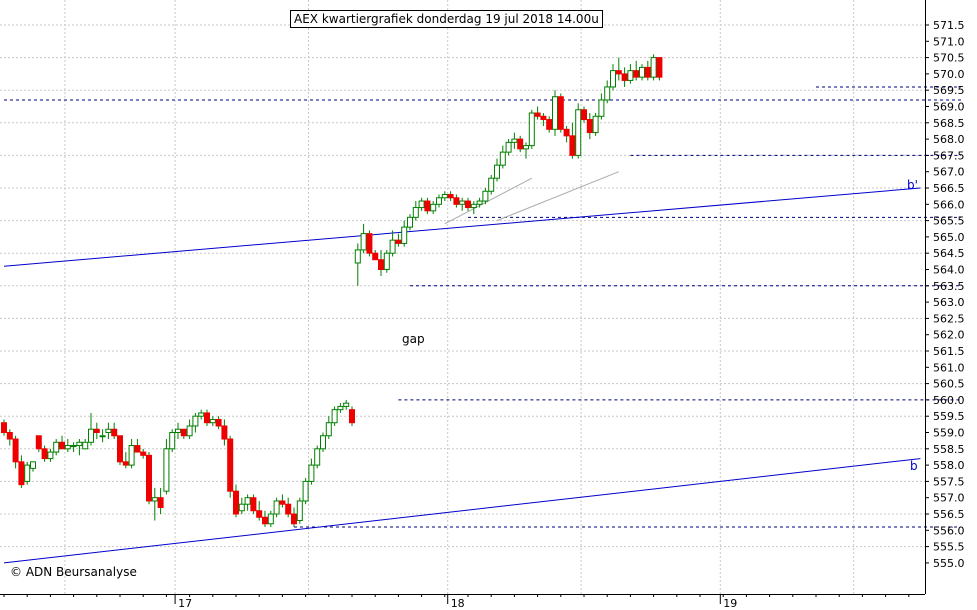  What do you see at coordinates (949, 25) in the screenshot?
I see `y-tick-label: 571.5` at bounding box center [949, 25].